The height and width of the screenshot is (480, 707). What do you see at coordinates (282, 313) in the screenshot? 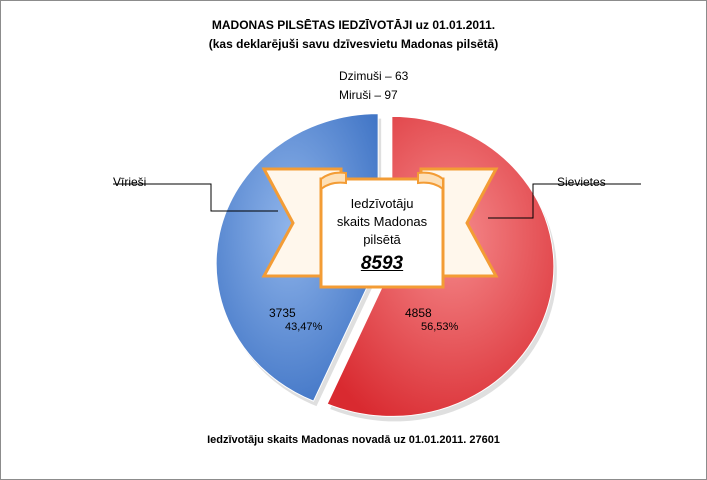
I see `male-slice-value: 3735` at bounding box center [282, 313].